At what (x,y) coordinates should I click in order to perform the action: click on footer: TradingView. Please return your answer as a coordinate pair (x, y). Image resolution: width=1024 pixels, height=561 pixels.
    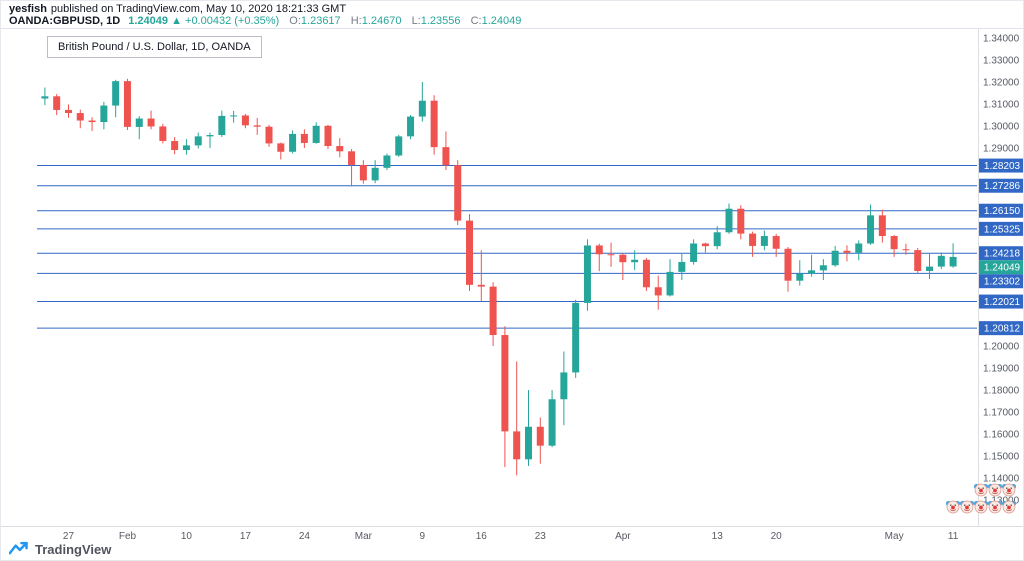
    Looking at the image, I should click on (60, 549).